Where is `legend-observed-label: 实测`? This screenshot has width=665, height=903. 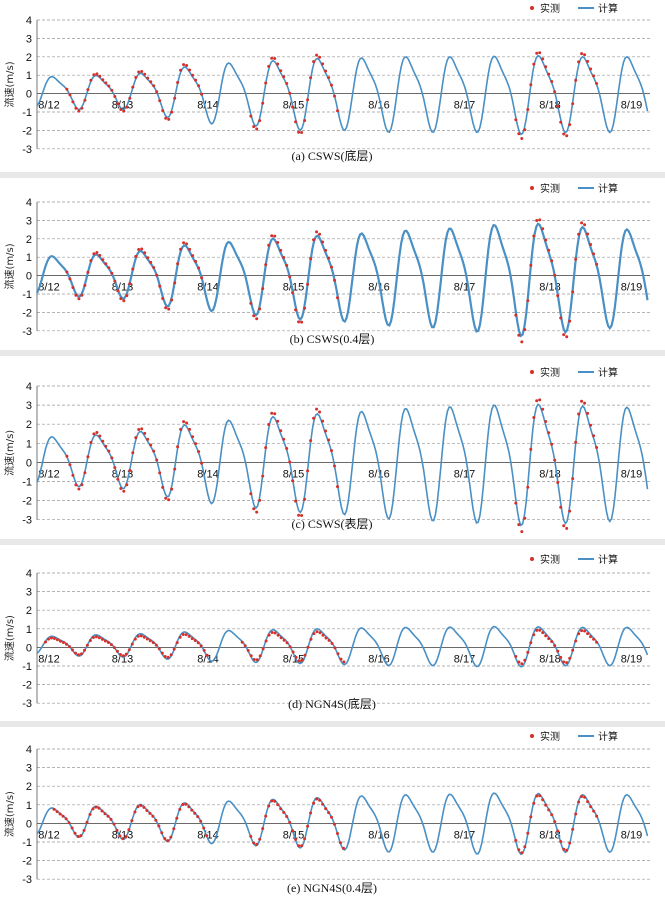 legend-observed-label: 实测 is located at coordinates (550, 188).